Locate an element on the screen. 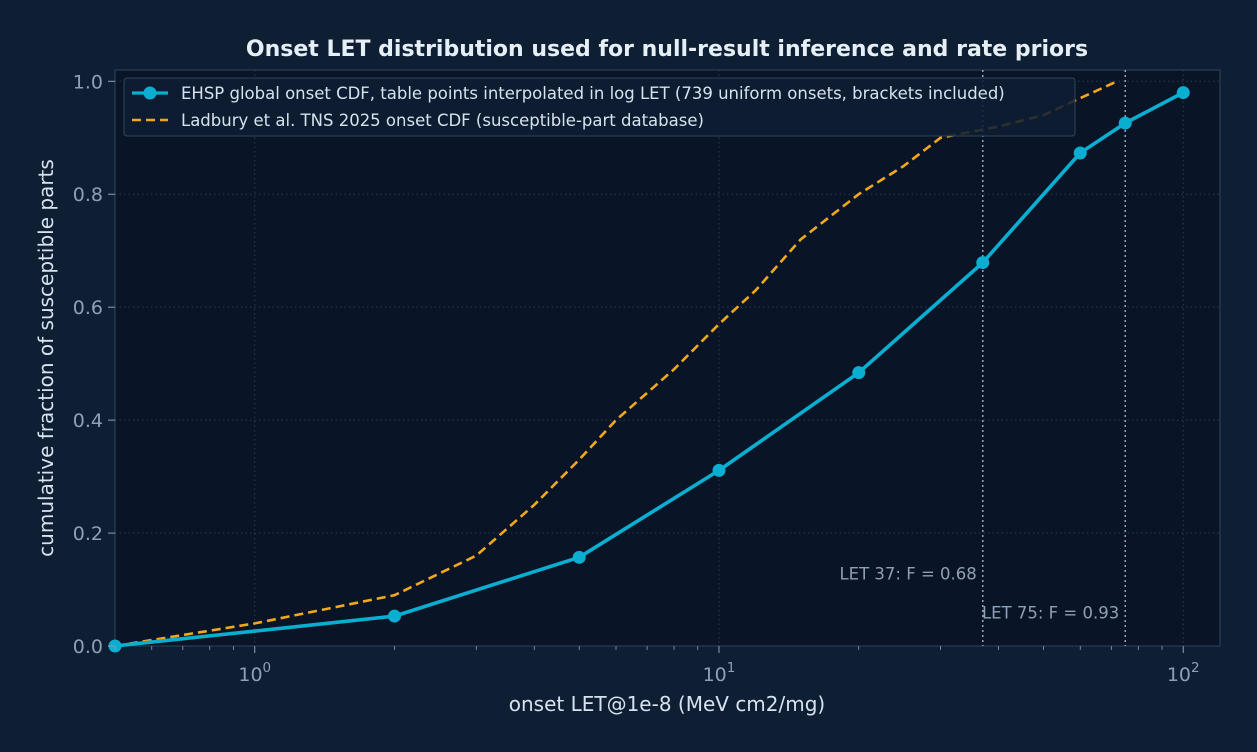 This screenshot has width=1257, height=752. x-tick-label: 10² is located at coordinates (1183, 673).